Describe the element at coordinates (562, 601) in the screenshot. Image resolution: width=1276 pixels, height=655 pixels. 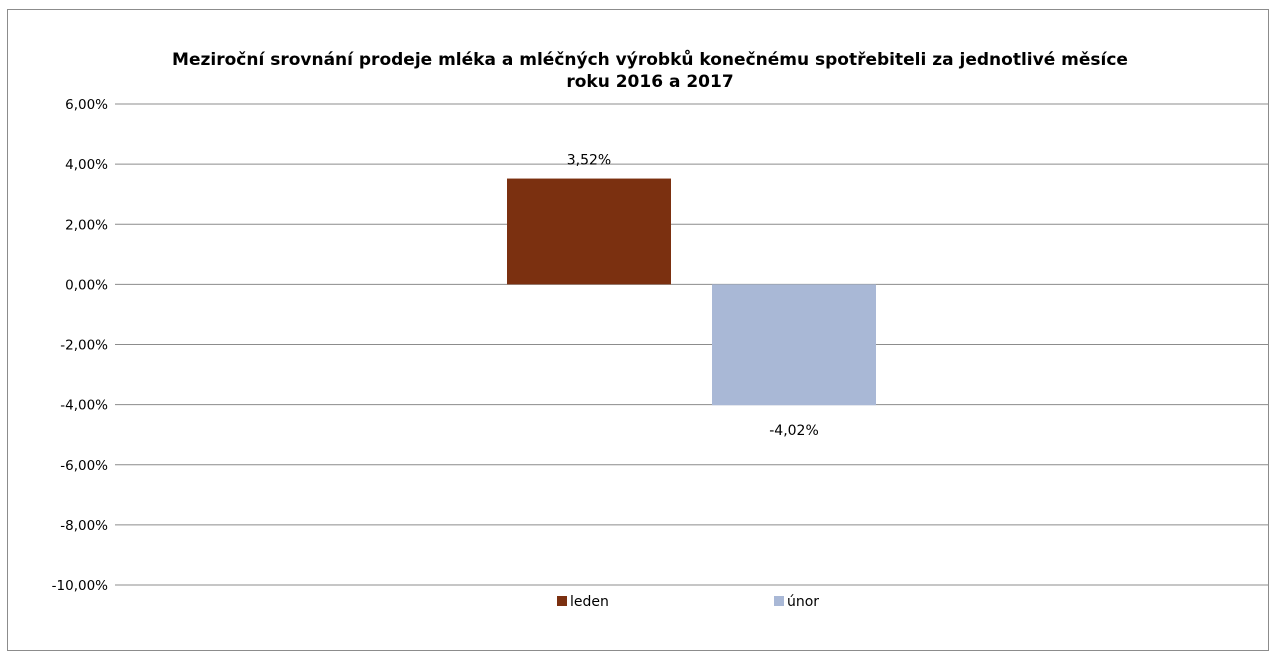
I see `legend-swatch-leden` at that location.